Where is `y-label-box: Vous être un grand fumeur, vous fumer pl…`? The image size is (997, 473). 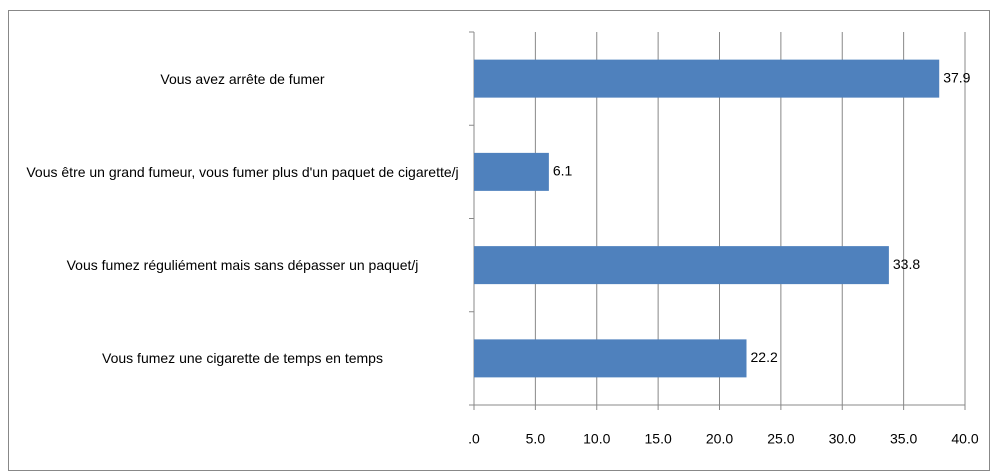
y-label-box: Vous être un grand fumeur, vous fumer pl… is located at coordinates (242, 171).